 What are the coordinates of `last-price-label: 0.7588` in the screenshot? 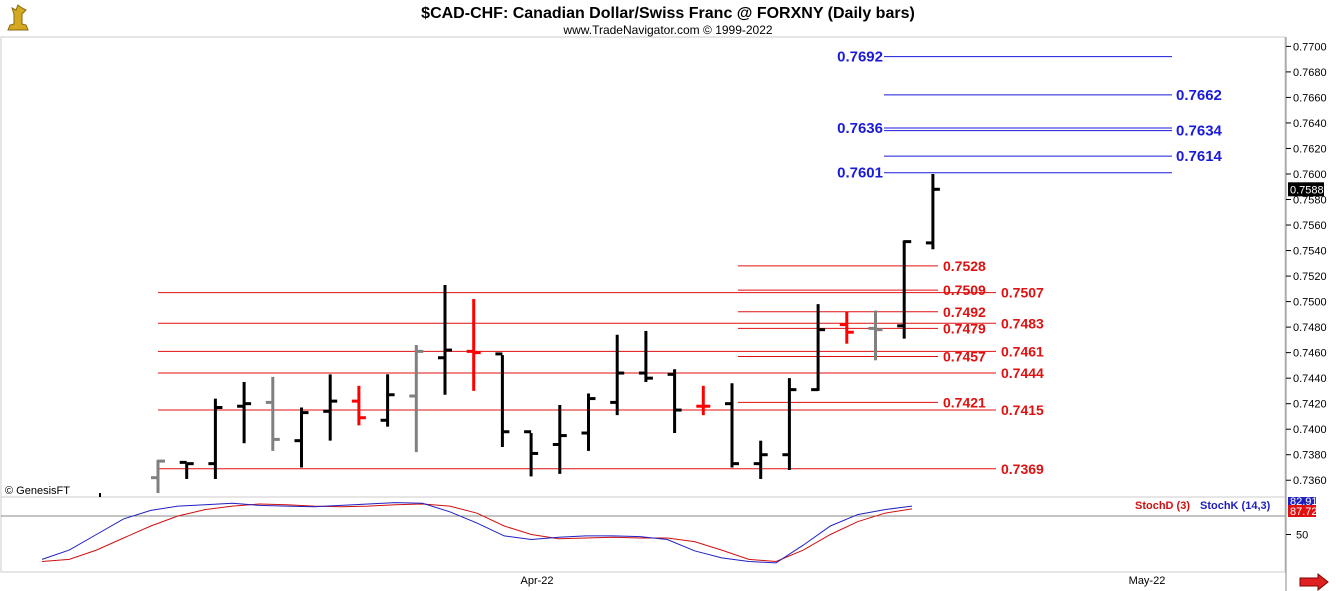 It's located at (1307, 190).